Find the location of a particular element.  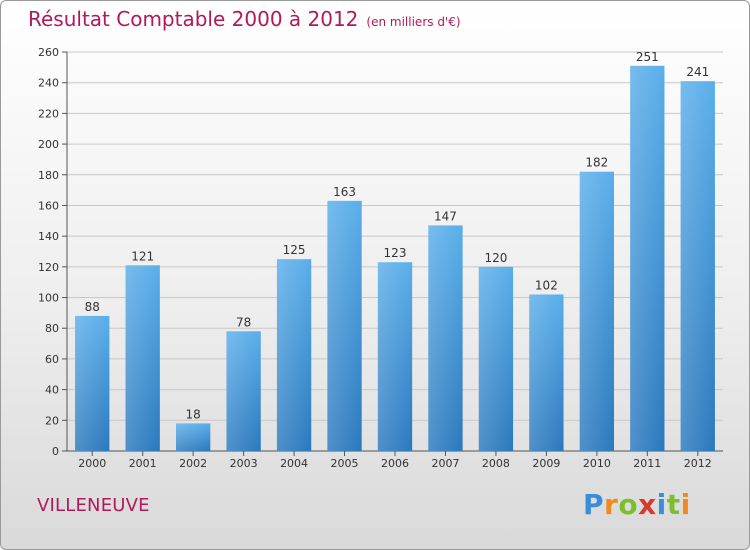

x-tick-label: 2012 is located at coordinates (698, 463).